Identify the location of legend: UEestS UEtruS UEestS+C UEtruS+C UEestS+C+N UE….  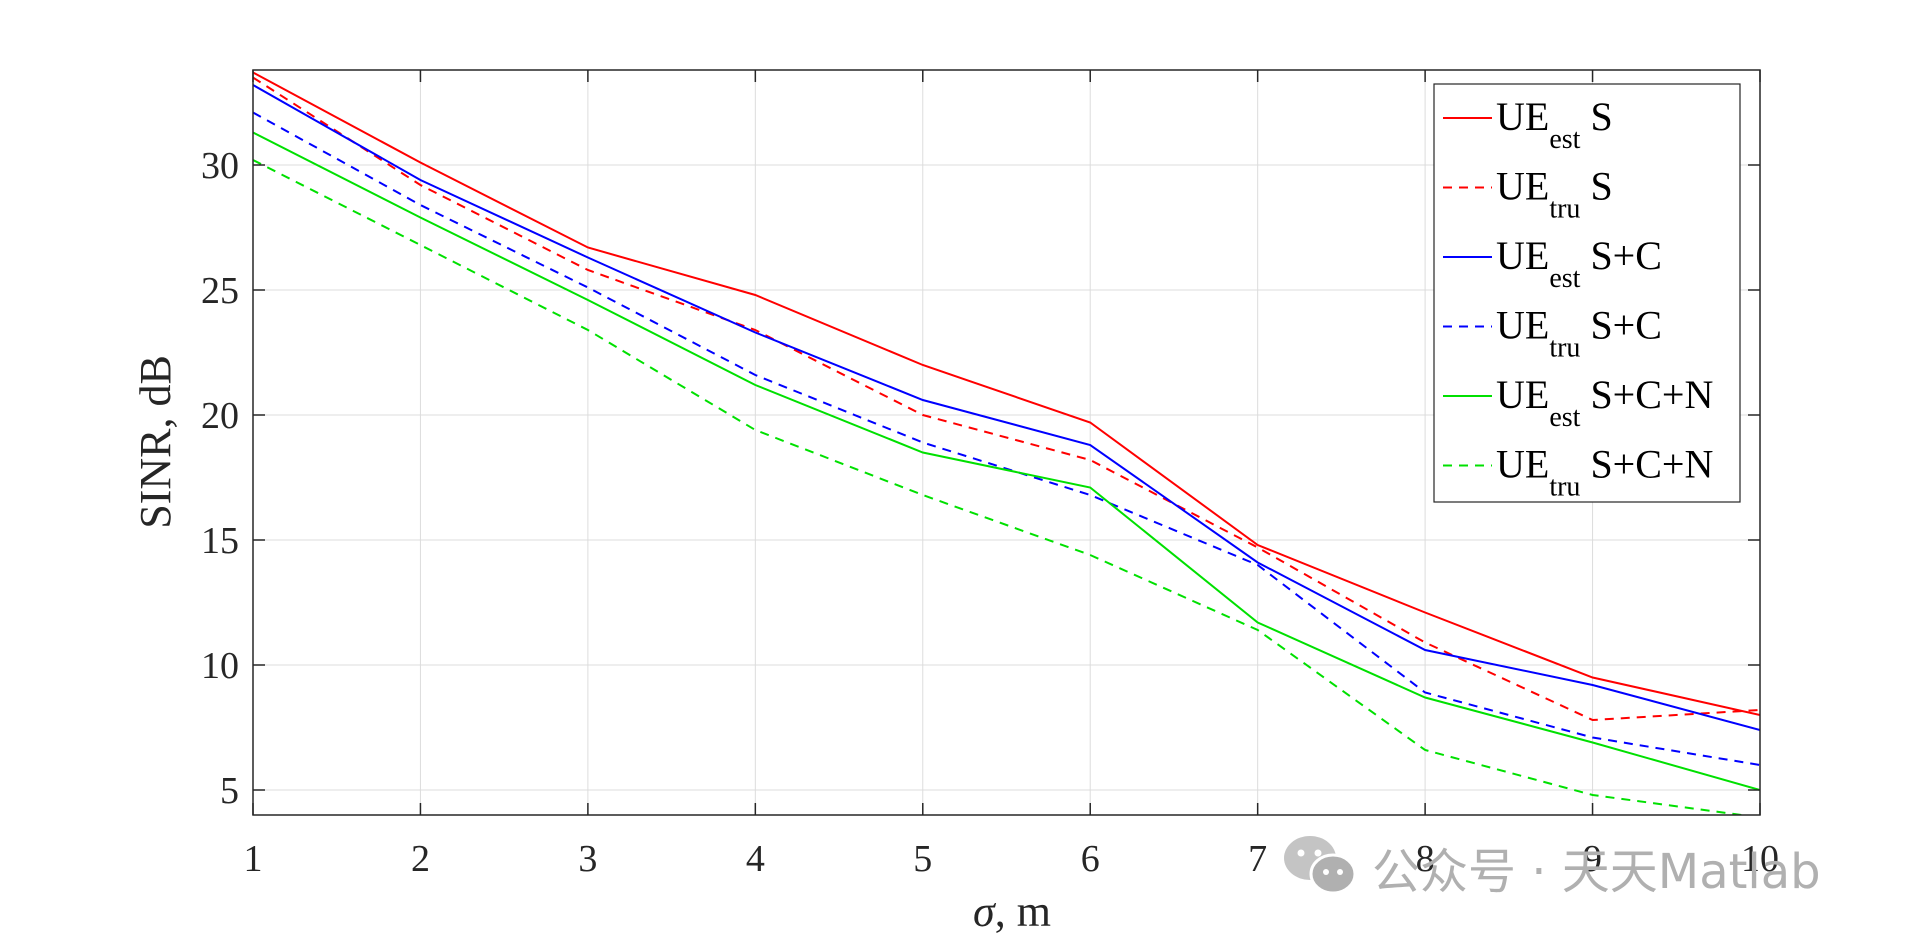
(1587, 293).